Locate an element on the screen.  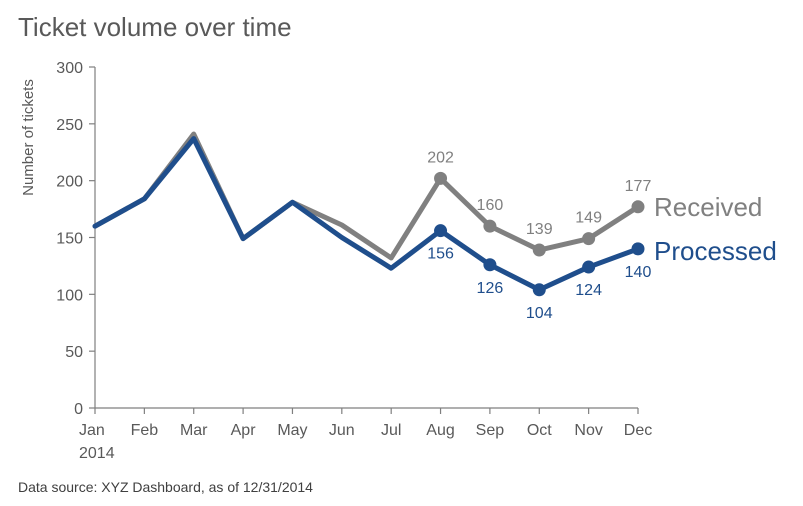
x-tick-label: Feb is located at coordinates (145, 430).